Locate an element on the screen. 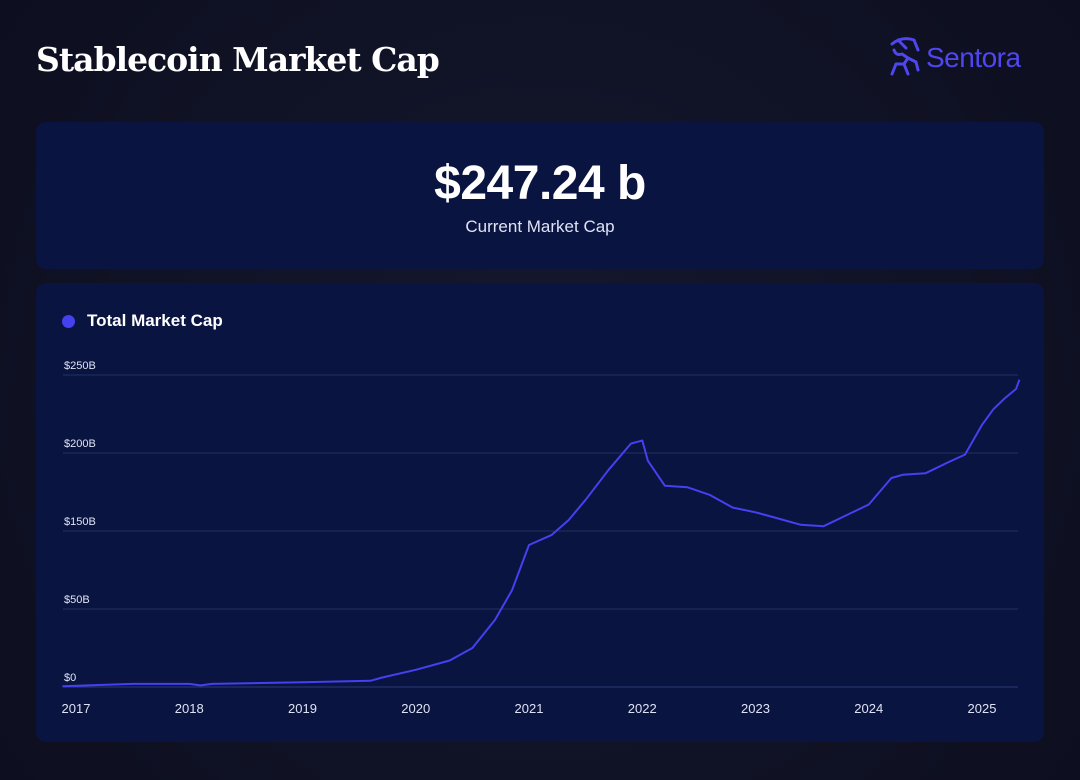 Image resolution: width=1080 pixels, height=780 pixels. y-tick-label: $50B is located at coordinates (77, 600).